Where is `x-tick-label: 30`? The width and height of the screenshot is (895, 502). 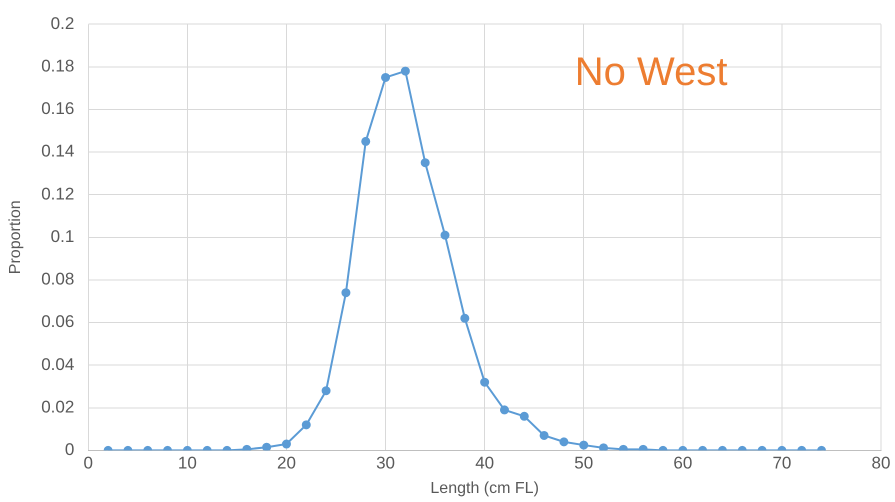 x-tick-label: 30 is located at coordinates (386, 462).